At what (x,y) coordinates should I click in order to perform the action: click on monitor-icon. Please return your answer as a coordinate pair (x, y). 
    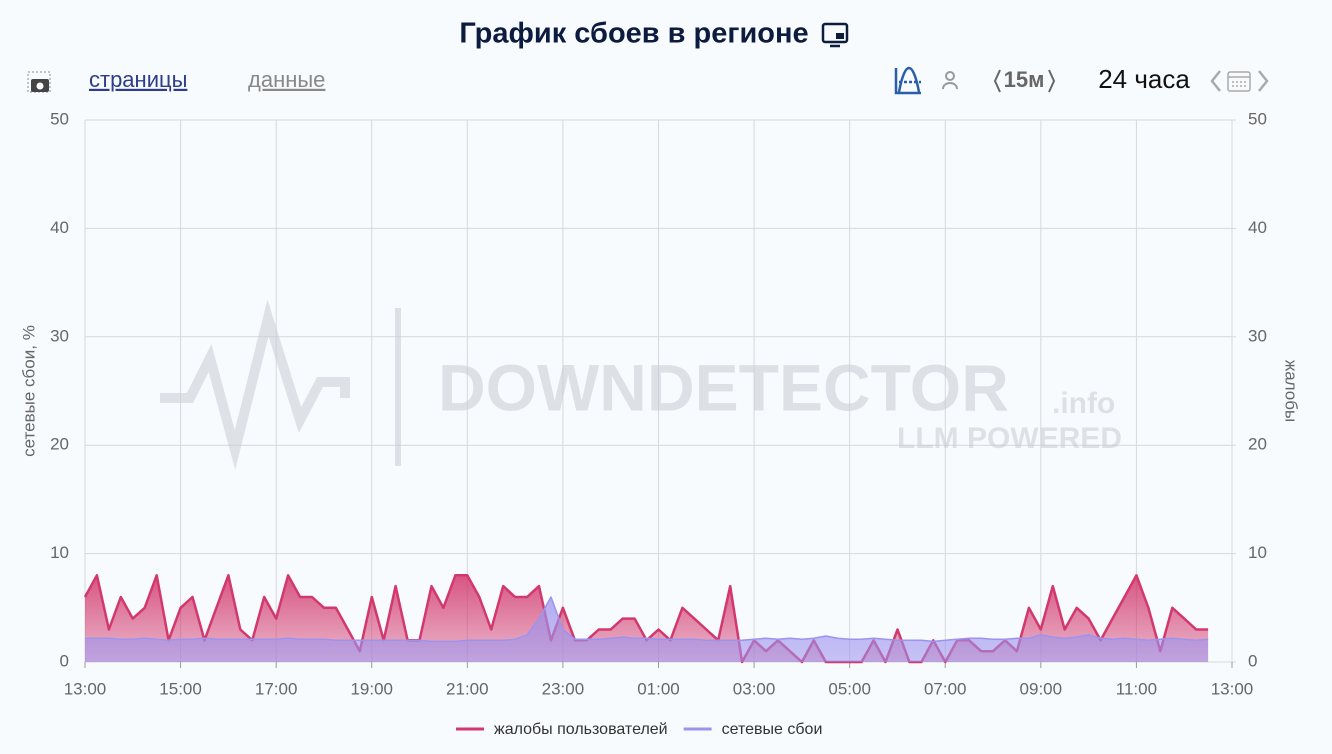
    Looking at the image, I should click on (835, 35).